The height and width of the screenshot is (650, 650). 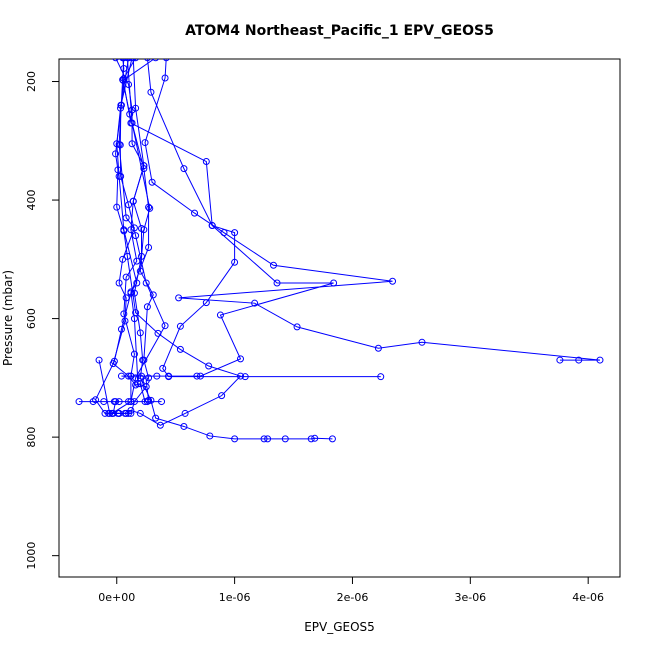 I want to click on y-tick-label: 1000, so click(x=31, y=556).